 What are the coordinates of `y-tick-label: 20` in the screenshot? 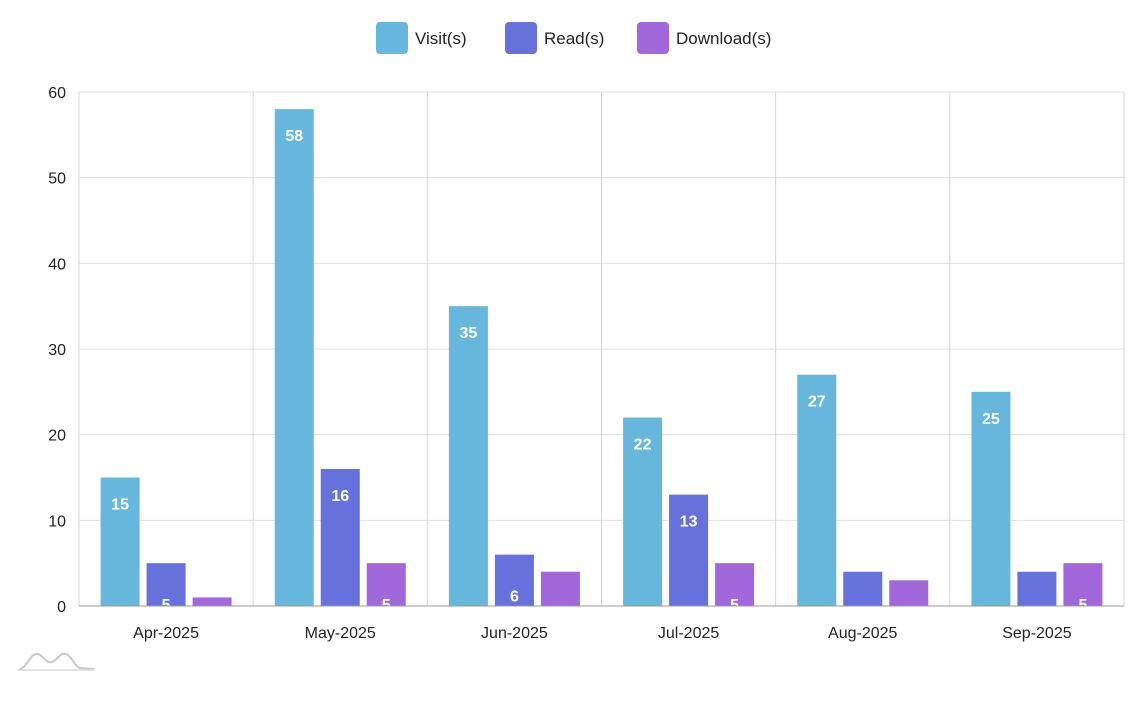 It's located at (57, 436).